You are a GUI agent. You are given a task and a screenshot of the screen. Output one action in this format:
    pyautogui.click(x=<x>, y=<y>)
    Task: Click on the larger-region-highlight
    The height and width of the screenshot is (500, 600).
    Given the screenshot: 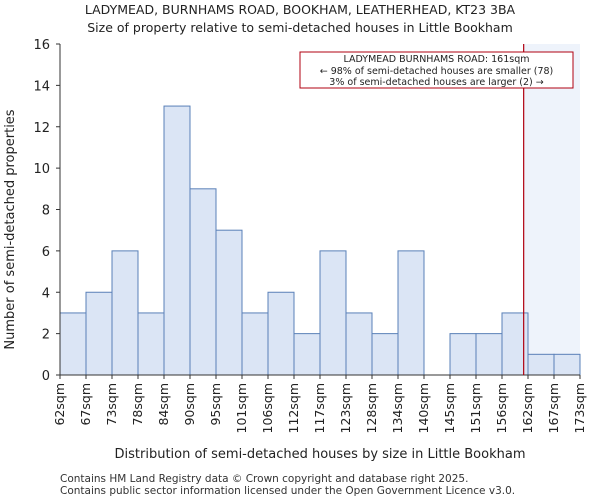 What is the action you would take?
    pyautogui.click(x=551, y=209)
    